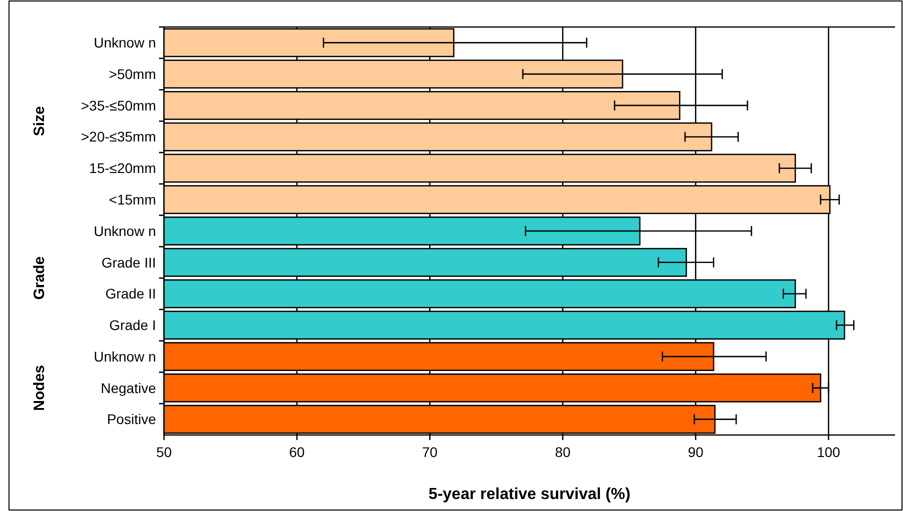  Describe the element at coordinates (131, 419) in the screenshot. I see `y-tick-label: Positive` at that location.